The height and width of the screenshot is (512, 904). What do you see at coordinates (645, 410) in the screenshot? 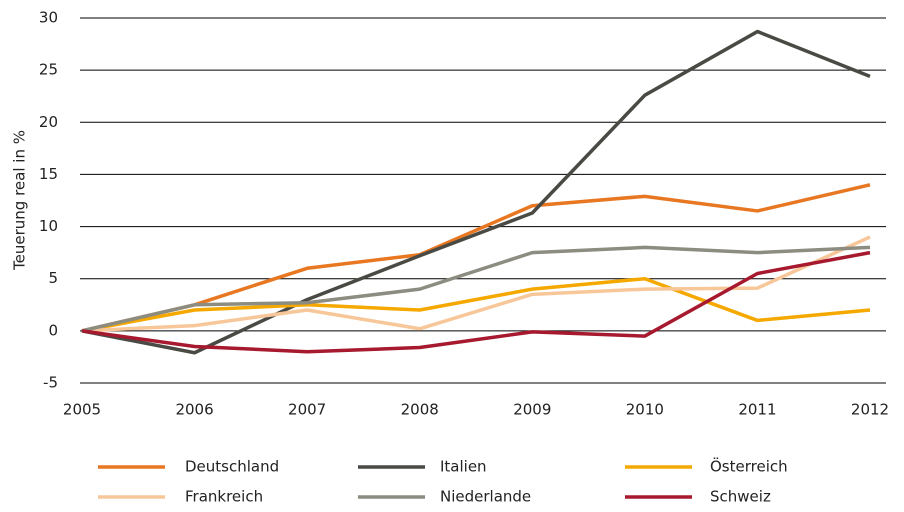
I see `x-tick-label: 2010` at bounding box center [645, 410].